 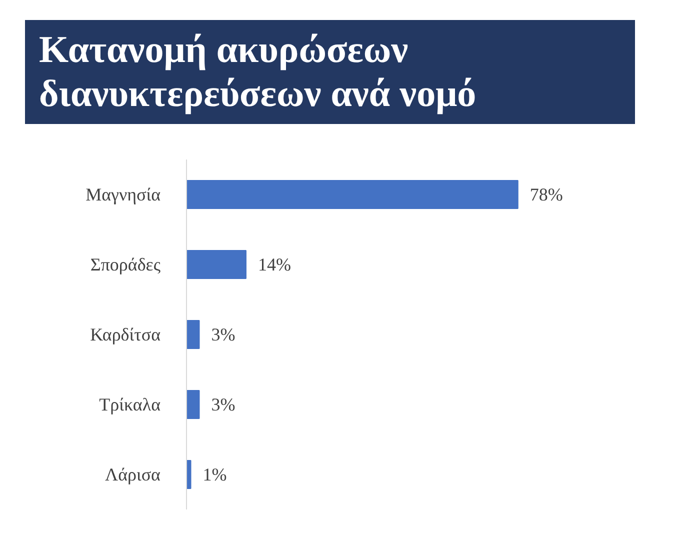 I want to click on y-tick-label: Καρδίτσα, so click(x=126, y=334).